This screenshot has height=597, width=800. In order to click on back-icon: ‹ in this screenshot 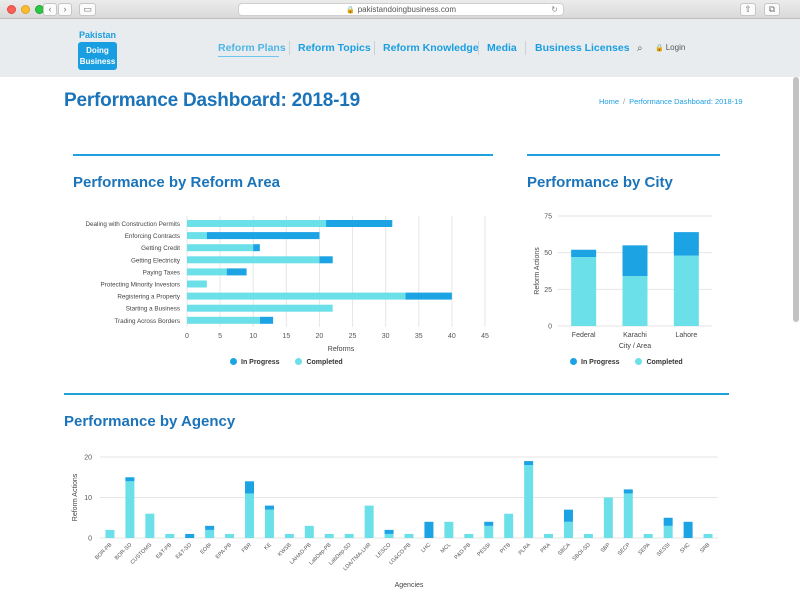, I will do `click(50, 9)`.